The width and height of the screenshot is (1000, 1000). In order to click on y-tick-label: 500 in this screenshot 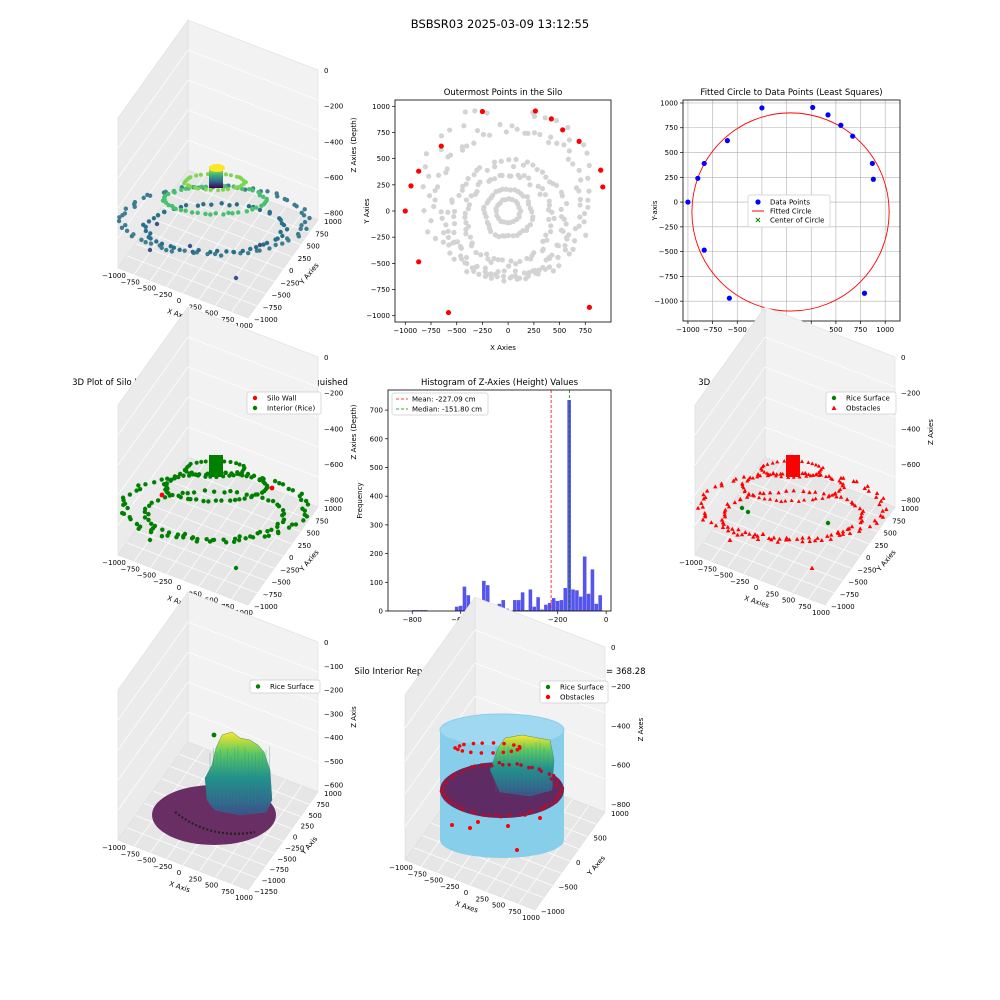, I will do `click(600, 839)`.